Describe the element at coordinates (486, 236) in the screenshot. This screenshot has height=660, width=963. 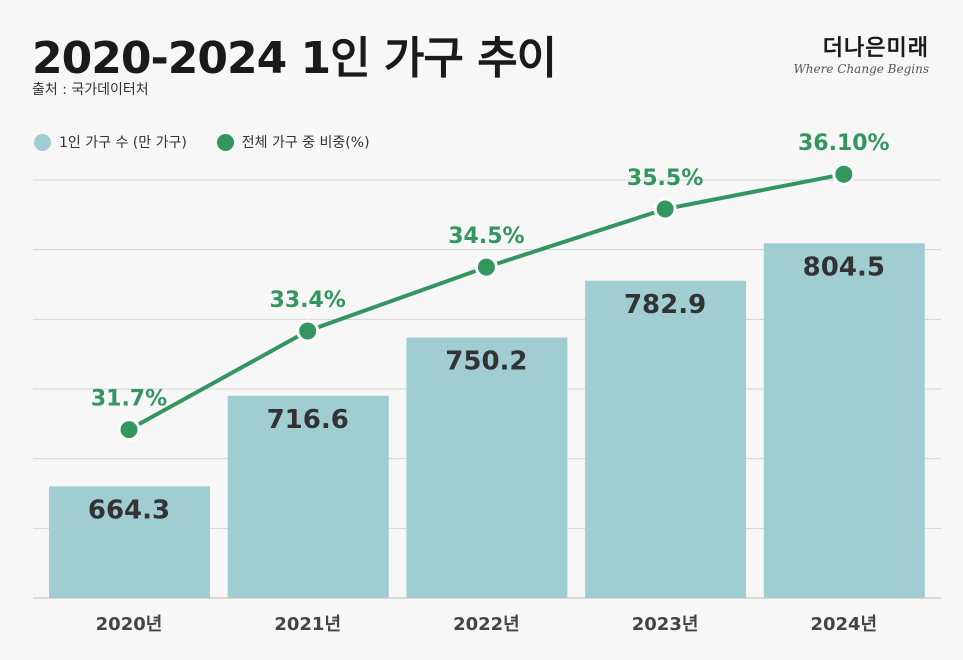
I see `line-value-label: 34.5%` at that location.